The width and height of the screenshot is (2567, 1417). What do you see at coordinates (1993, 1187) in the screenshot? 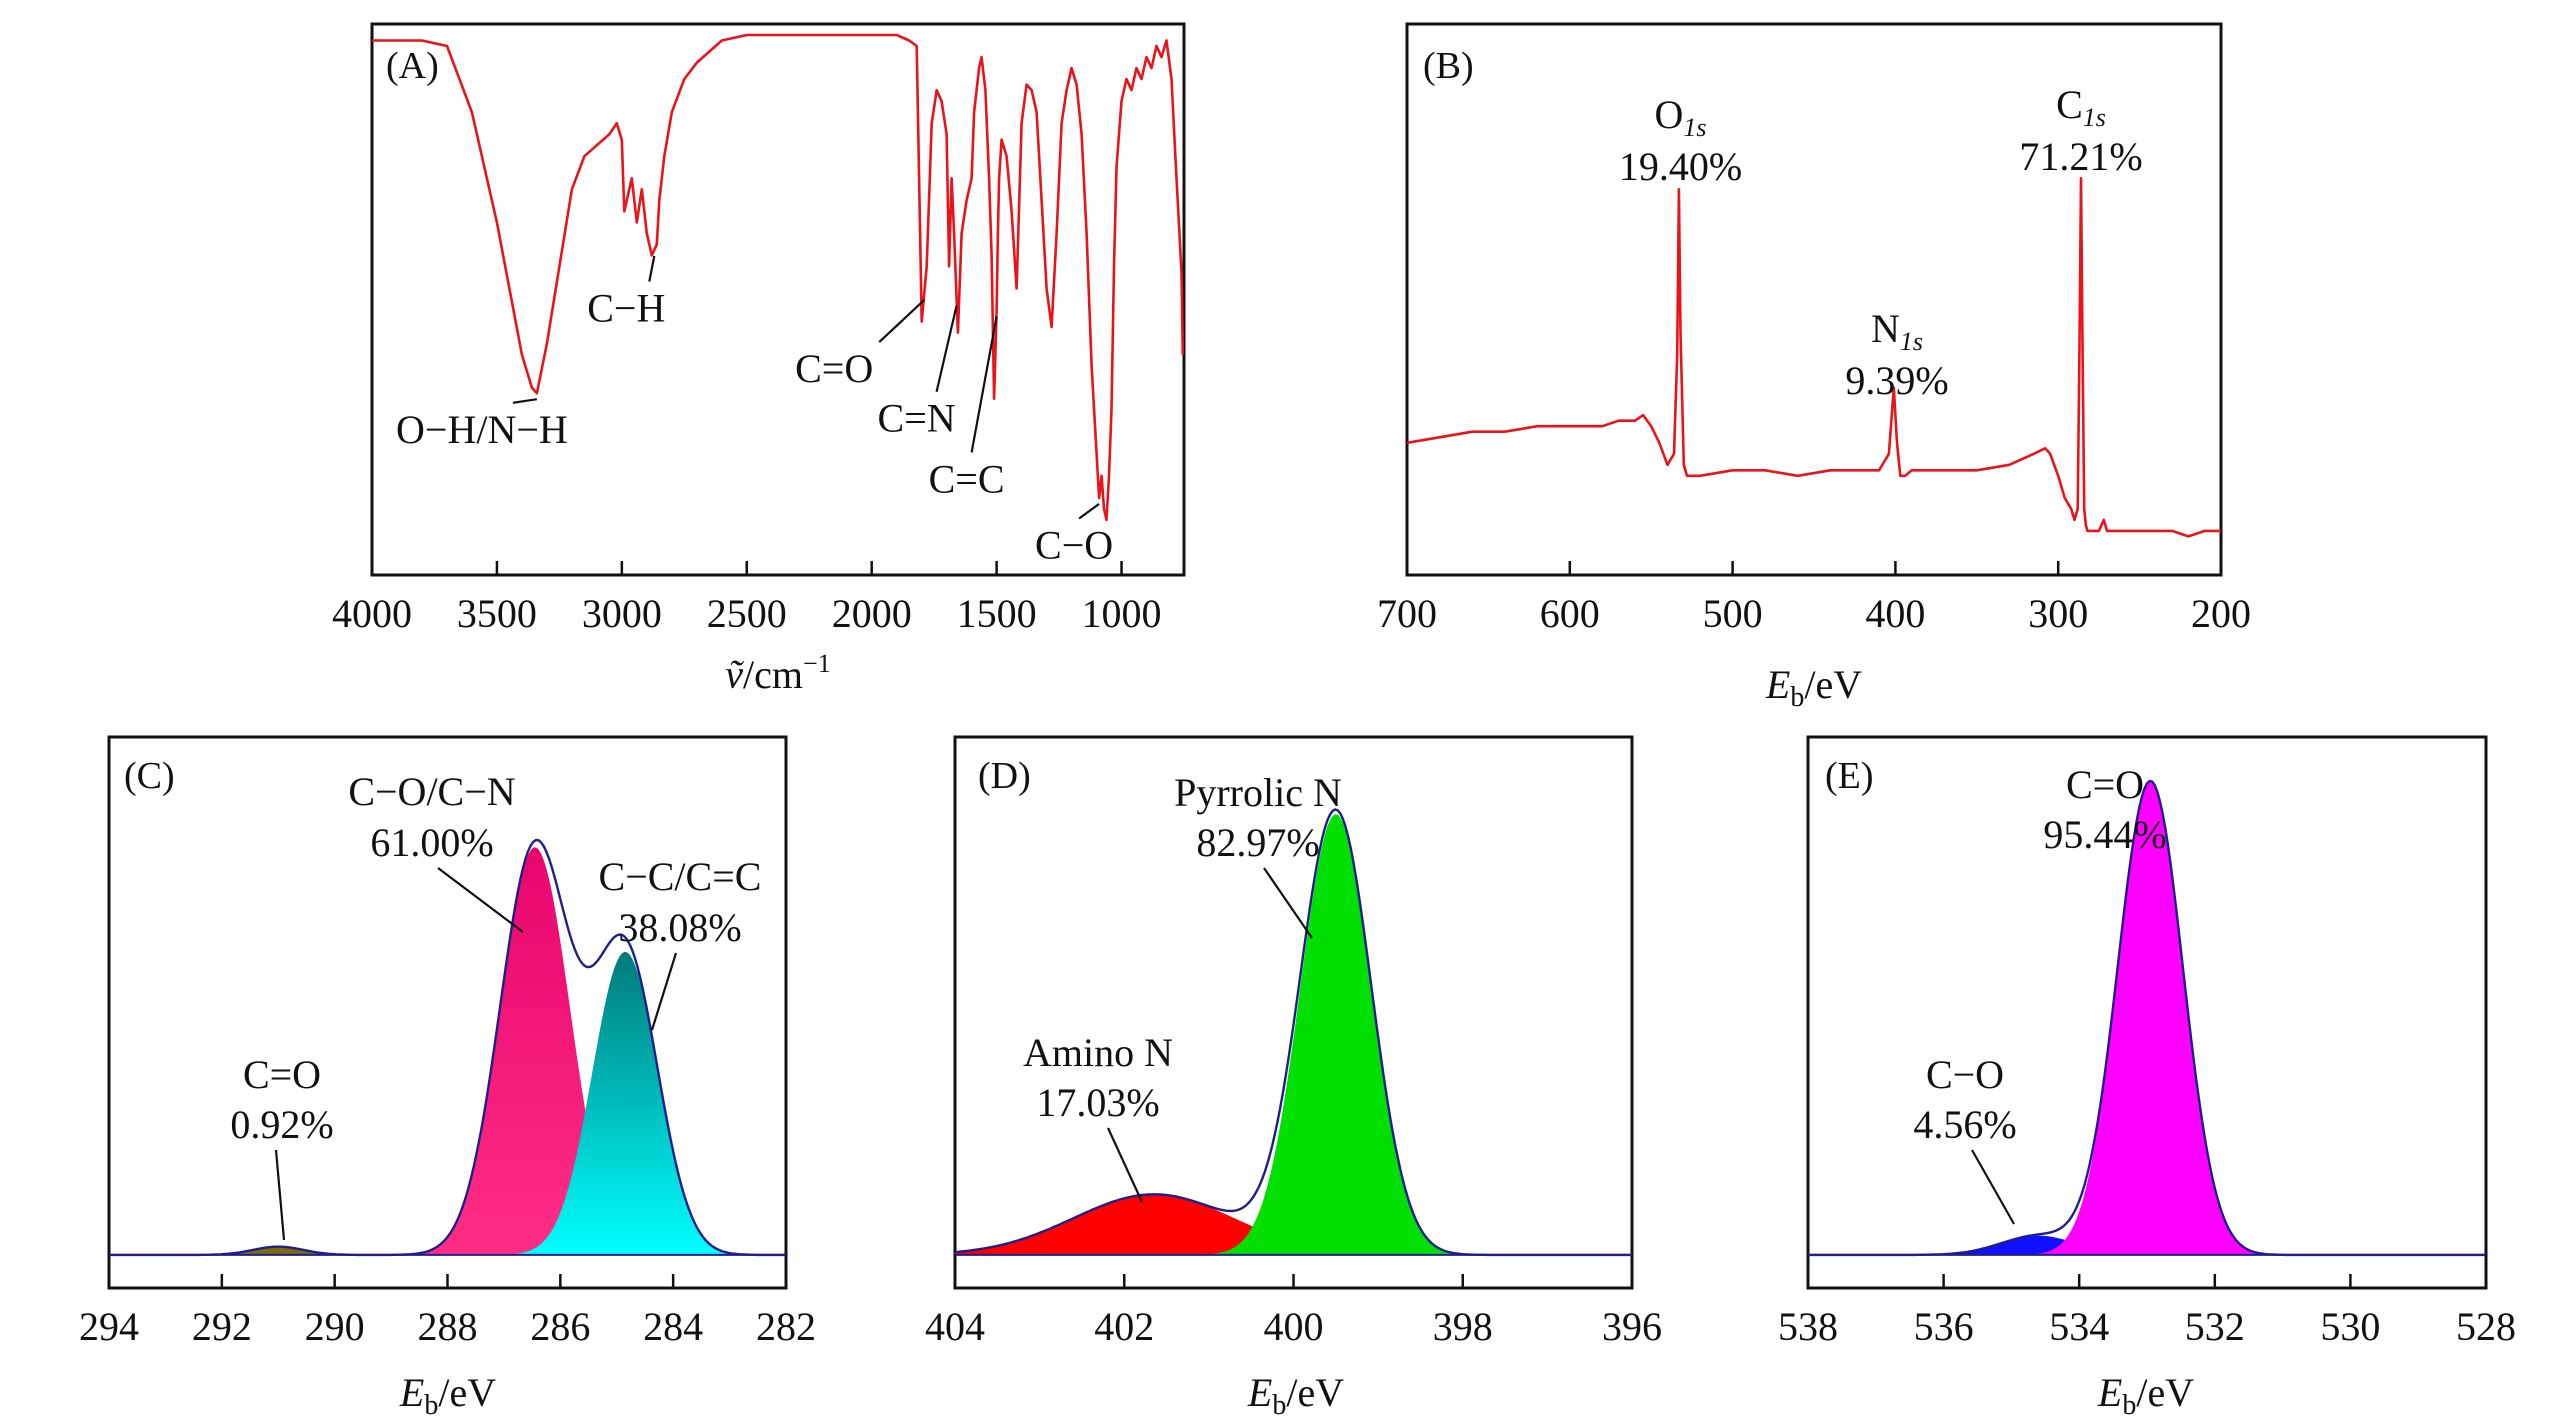
I see `e-leader-co` at bounding box center [1993, 1187].